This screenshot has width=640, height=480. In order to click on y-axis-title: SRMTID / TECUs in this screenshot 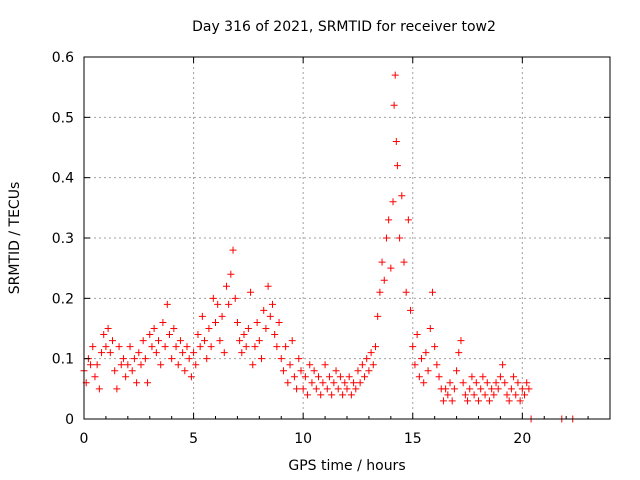, I will do `click(15, 238)`.